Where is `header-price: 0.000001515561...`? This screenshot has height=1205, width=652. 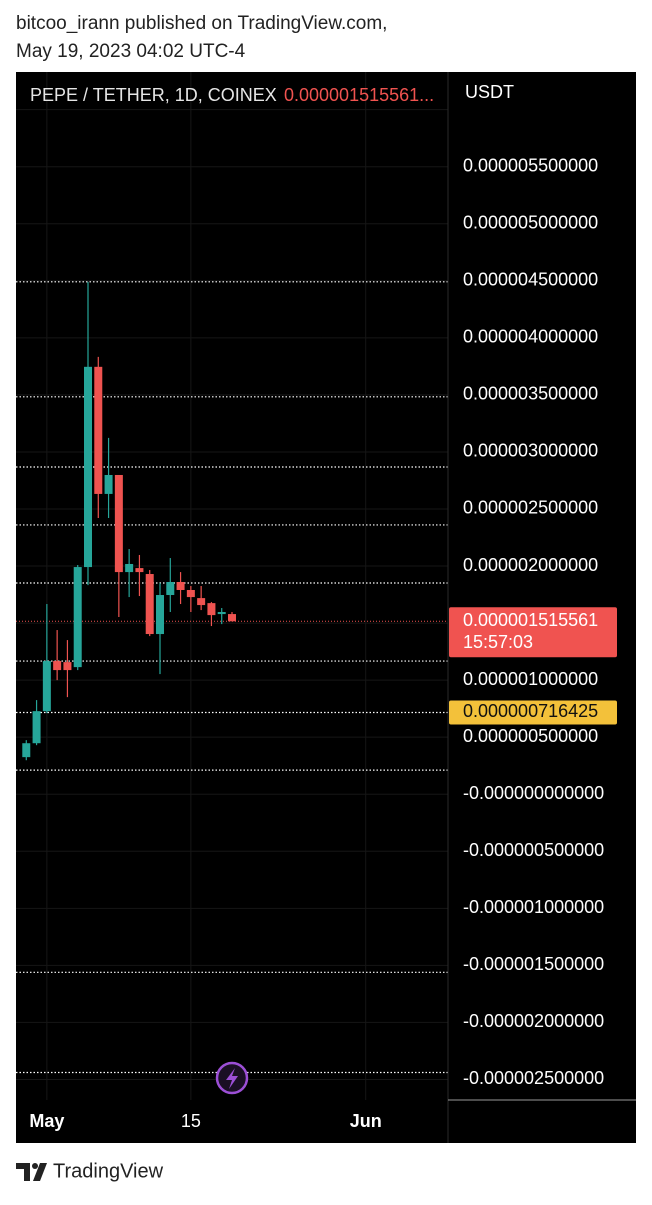
header-price: 0.000001515561... is located at coordinates (359, 95).